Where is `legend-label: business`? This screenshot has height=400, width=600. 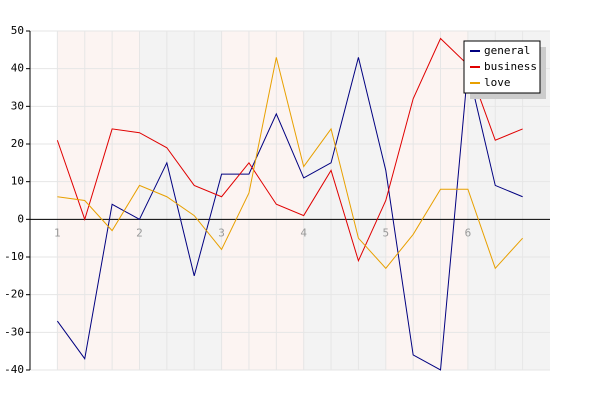 legend-label: business is located at coordinates (510, 66).